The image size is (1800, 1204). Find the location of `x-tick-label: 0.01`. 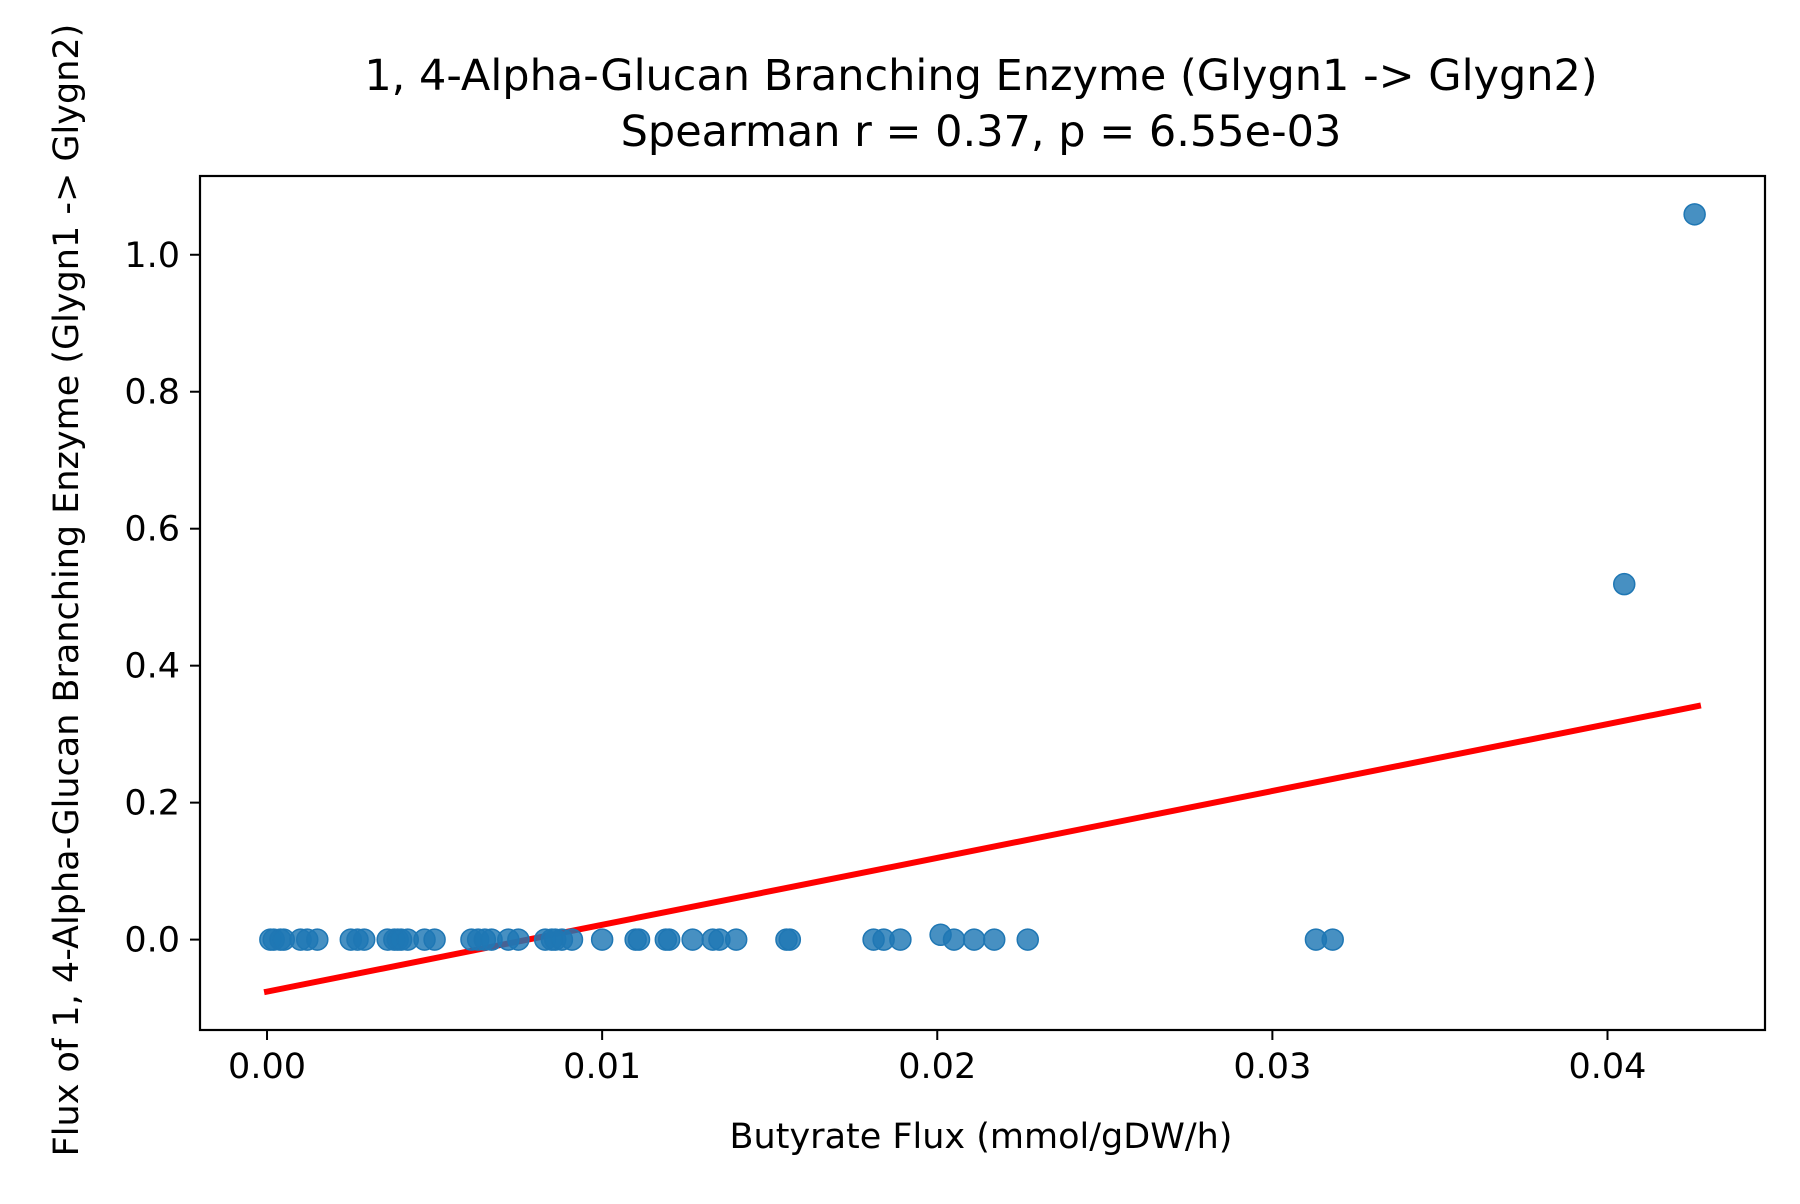

x-tick-label: 0.01 is located at coordinates (602, 1067).